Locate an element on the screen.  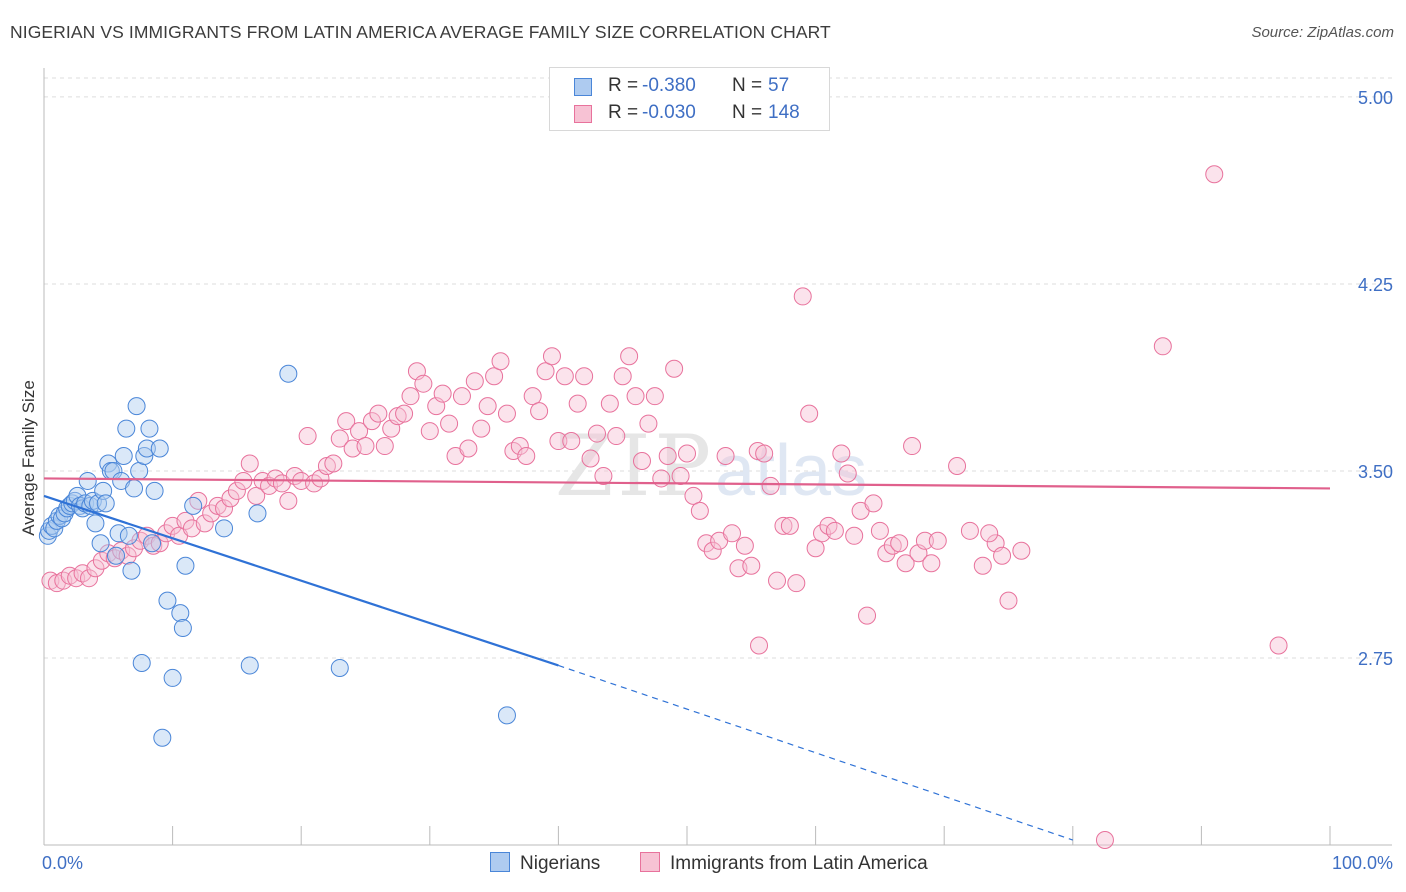
n-value: 57 is located at coordinates (779, 85).